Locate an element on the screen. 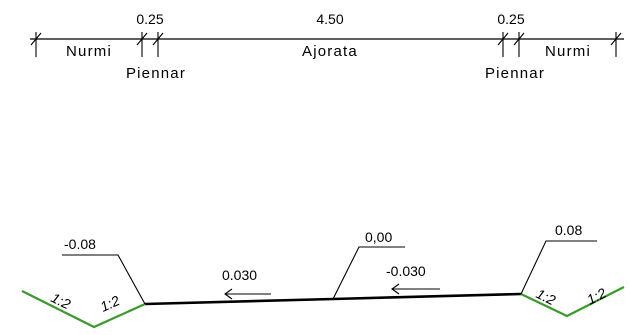 This screenshot has width=629, height=335. ditch-right is located at coordinates (572, 302).